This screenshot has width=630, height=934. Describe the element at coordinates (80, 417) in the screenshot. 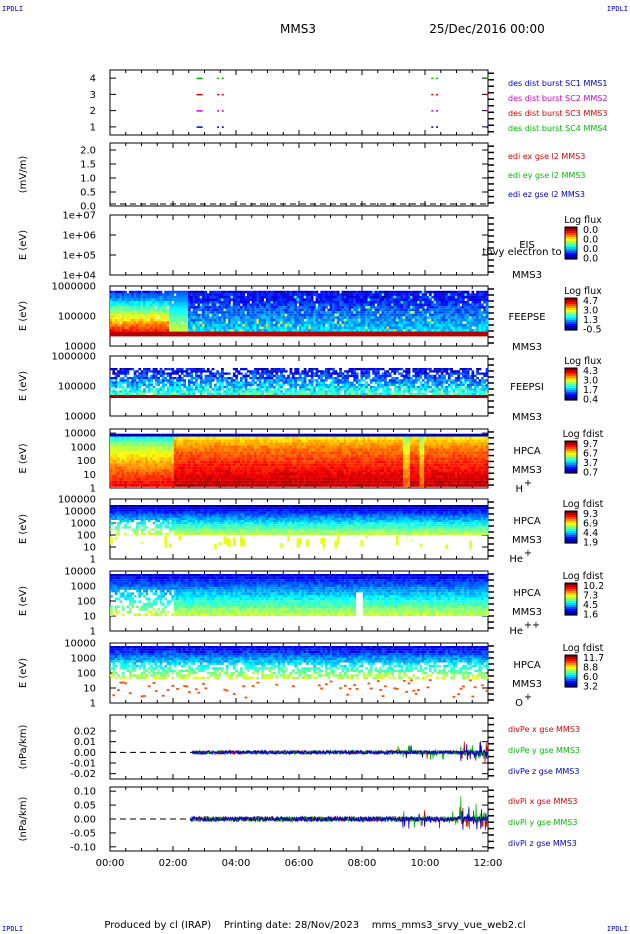

I see `y-tick-label: 10000` at that location.